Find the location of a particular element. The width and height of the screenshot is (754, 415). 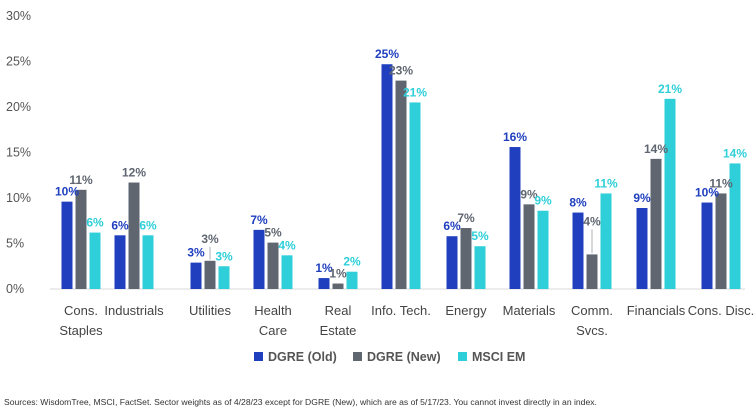

data-label: 8% is located at coordinates (578, 203).